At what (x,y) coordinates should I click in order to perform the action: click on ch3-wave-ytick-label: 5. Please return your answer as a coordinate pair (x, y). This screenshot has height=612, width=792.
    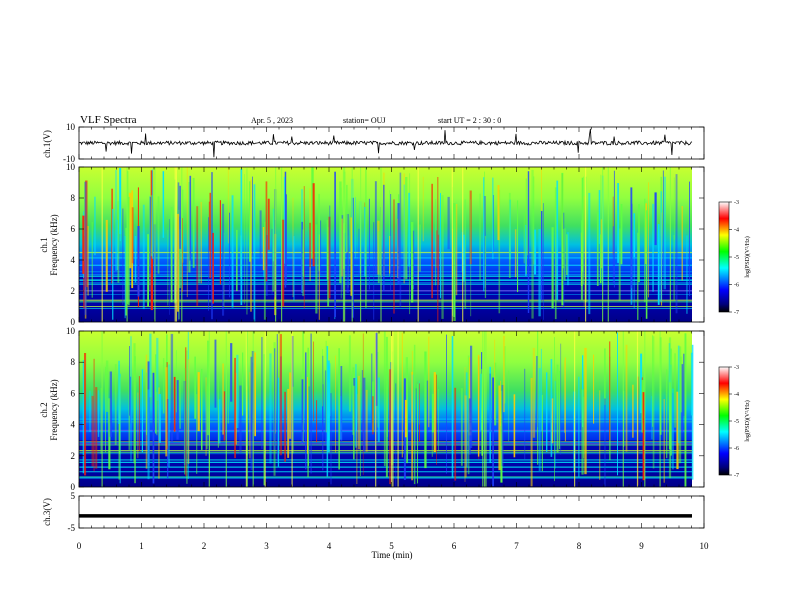
    Looking at the image, I should click on (73, 496).